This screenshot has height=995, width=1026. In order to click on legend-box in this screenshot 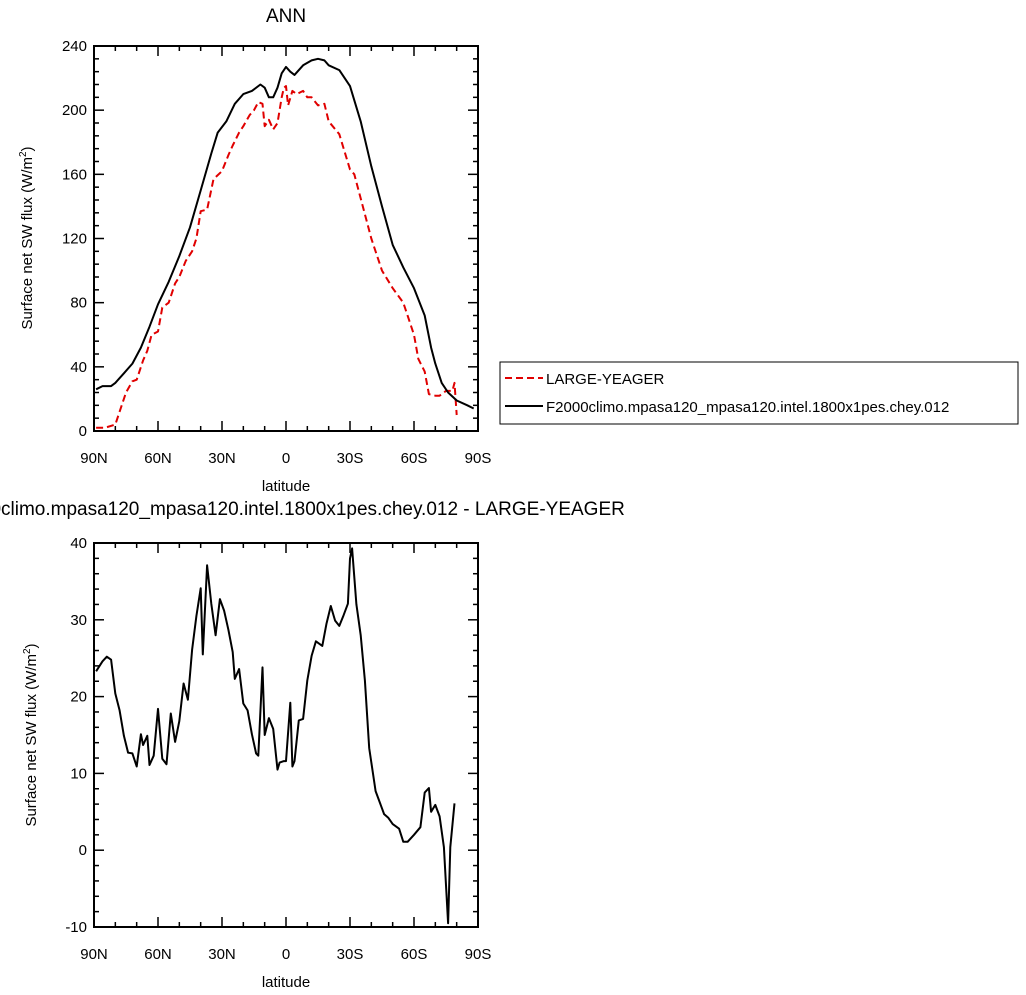, I will do `click(759, 393)`.